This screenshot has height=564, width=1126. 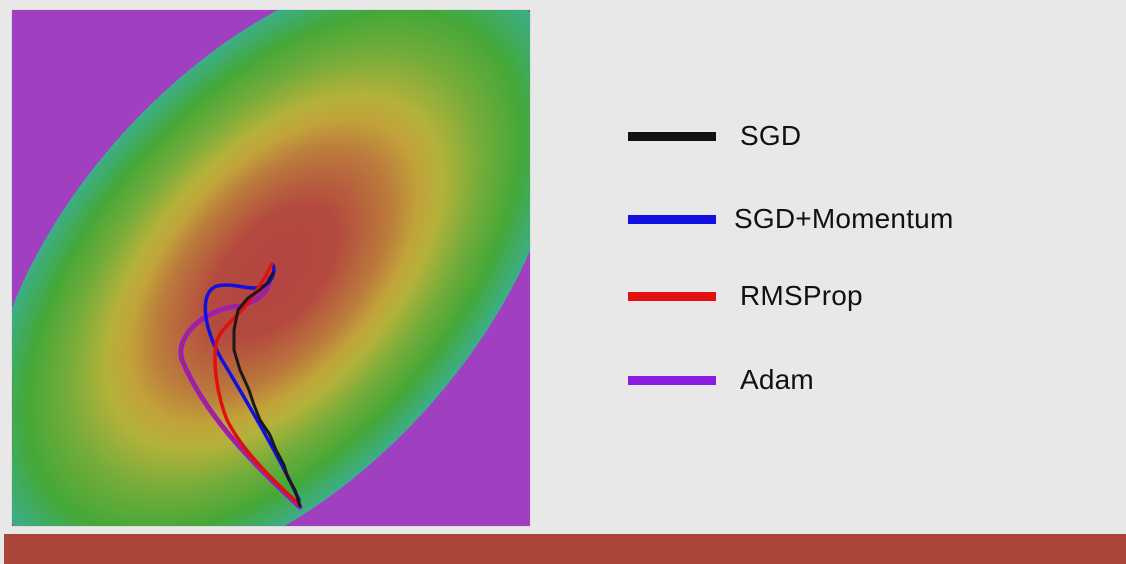 I want to click on legend-item-sgd: SGD, so click(x=714, y=136).